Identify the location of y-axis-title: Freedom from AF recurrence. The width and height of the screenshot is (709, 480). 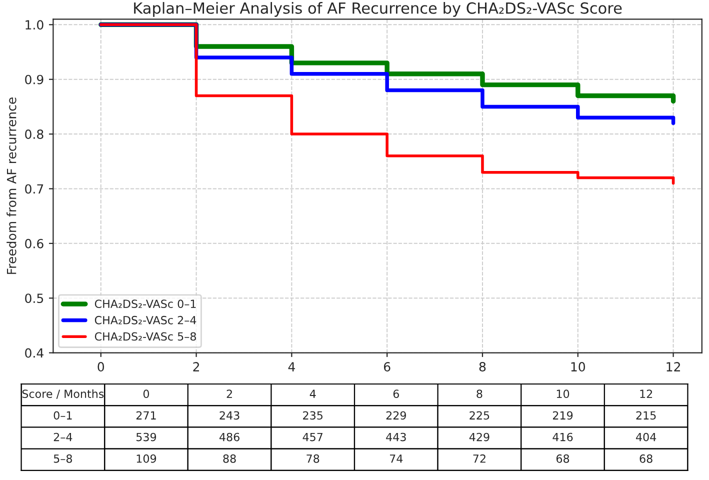
(11, 186).